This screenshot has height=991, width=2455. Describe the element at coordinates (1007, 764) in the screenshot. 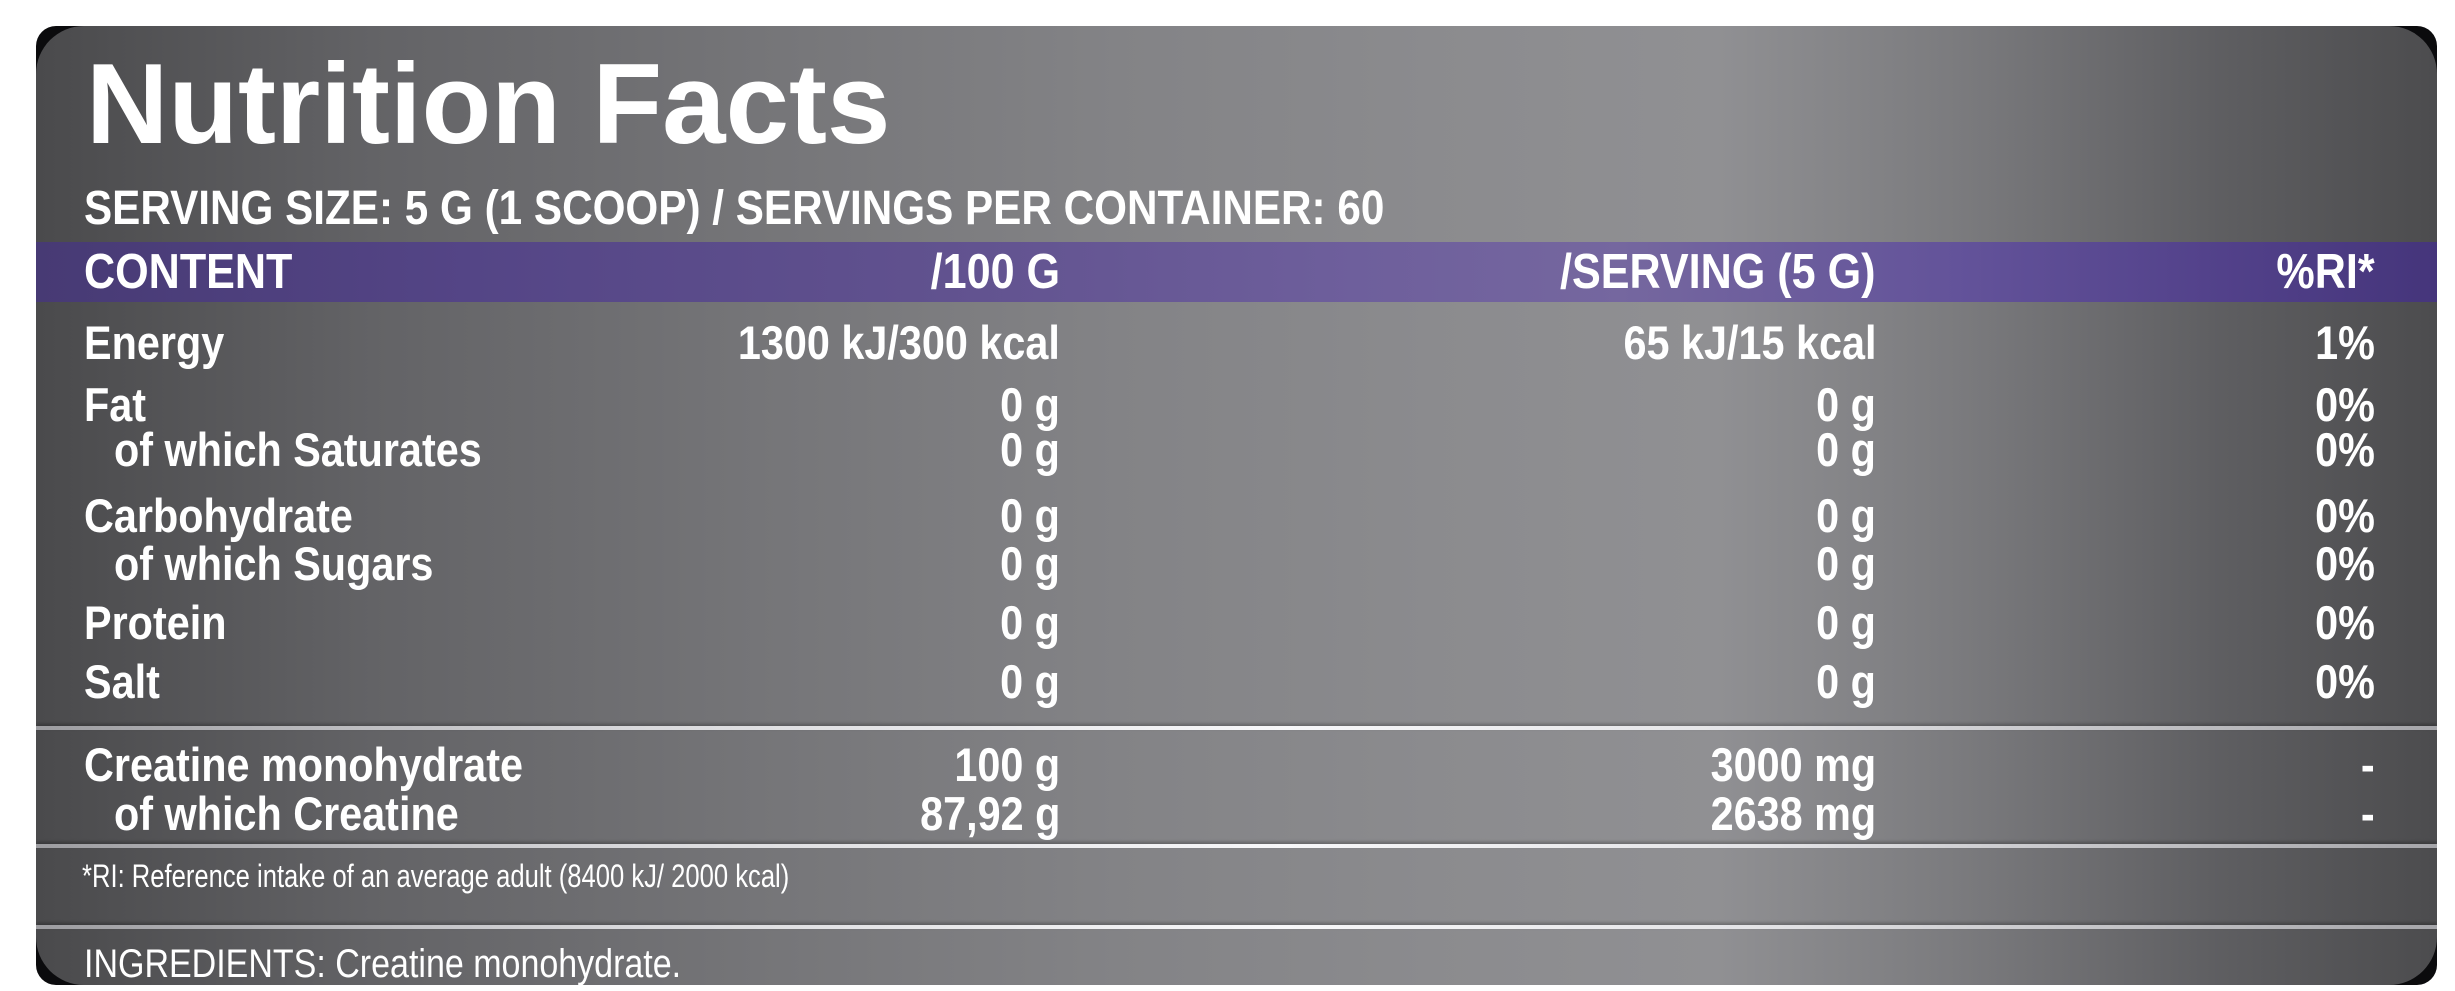

I see `row-per-100g: 100 g` at that location.